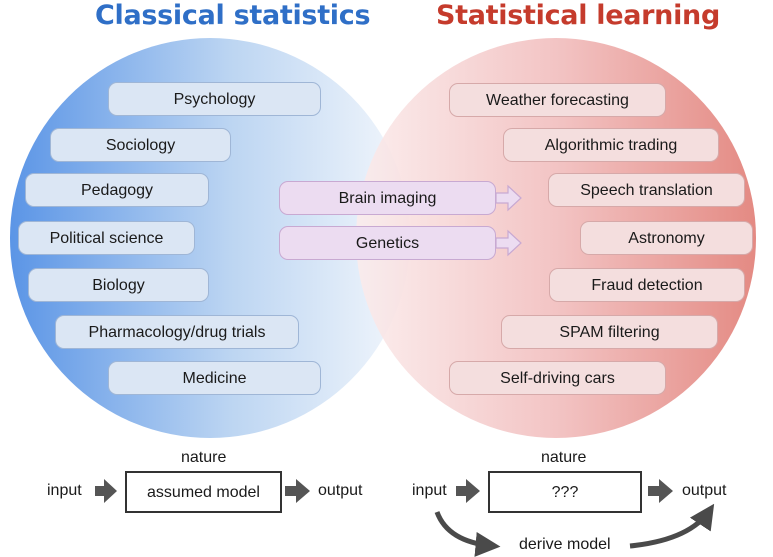 Image resolution: width=773 pixels, height=557 pixels. I want to click on learning-input-arrow-icon, so click(468, 491).